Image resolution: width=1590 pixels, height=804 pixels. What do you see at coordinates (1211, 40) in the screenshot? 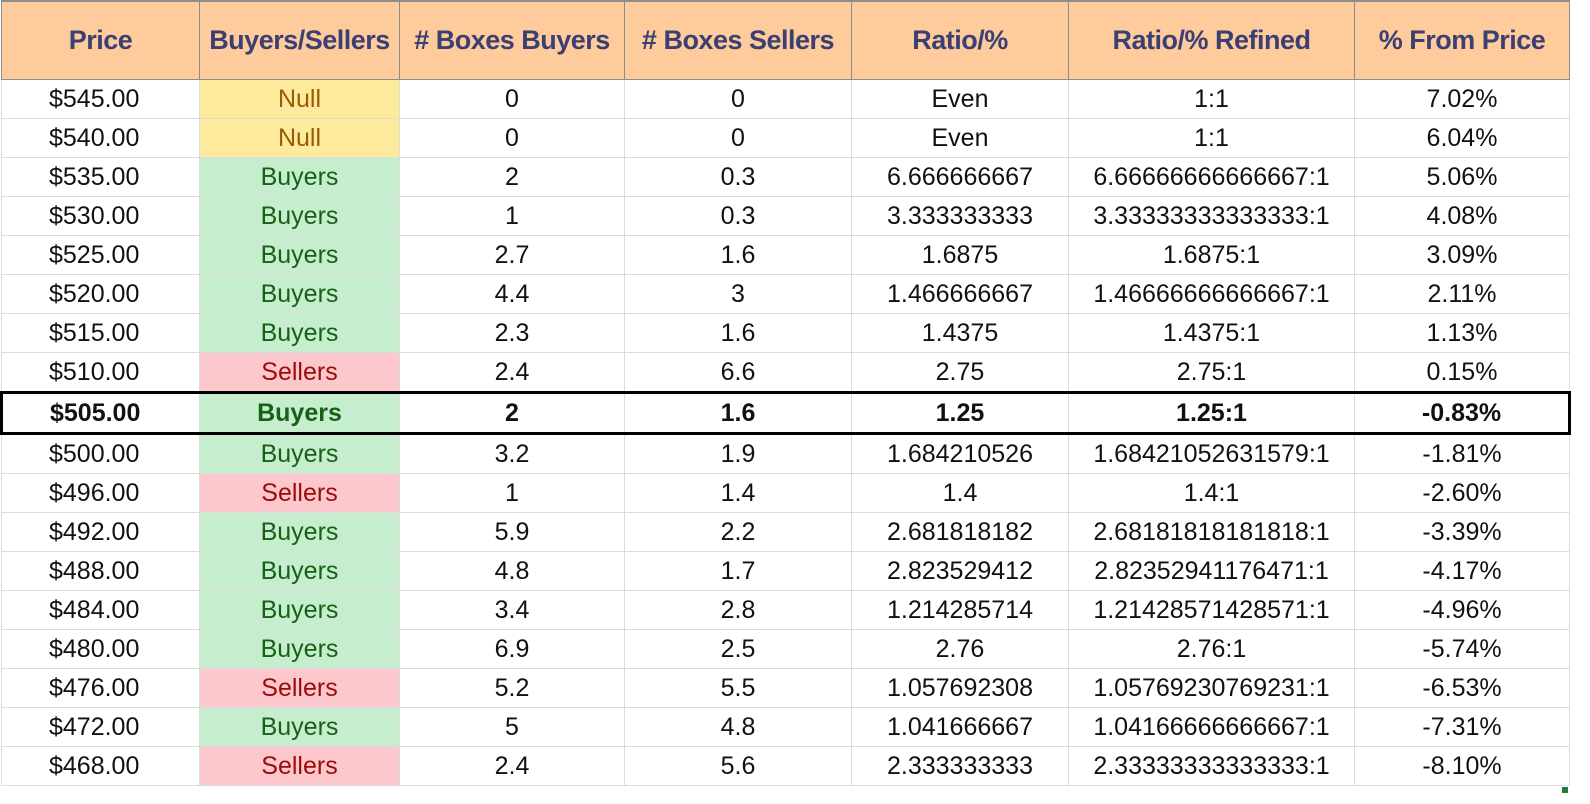
I see `header-ratio-refined: Ratio/% Refined` at bounding box center [1211, 40].